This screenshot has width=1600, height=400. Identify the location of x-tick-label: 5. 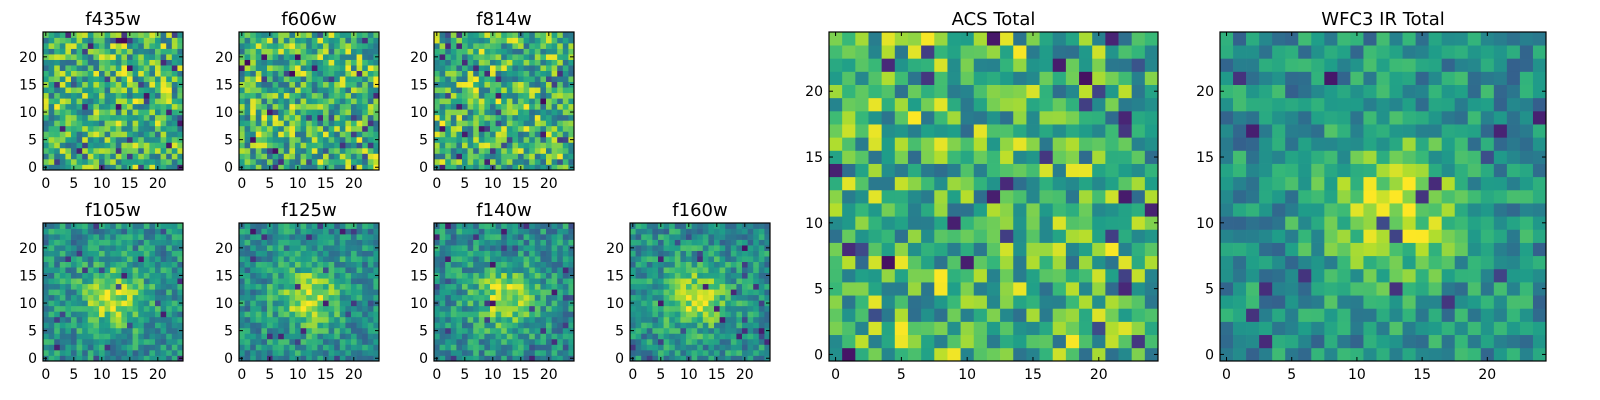
(269, 184).